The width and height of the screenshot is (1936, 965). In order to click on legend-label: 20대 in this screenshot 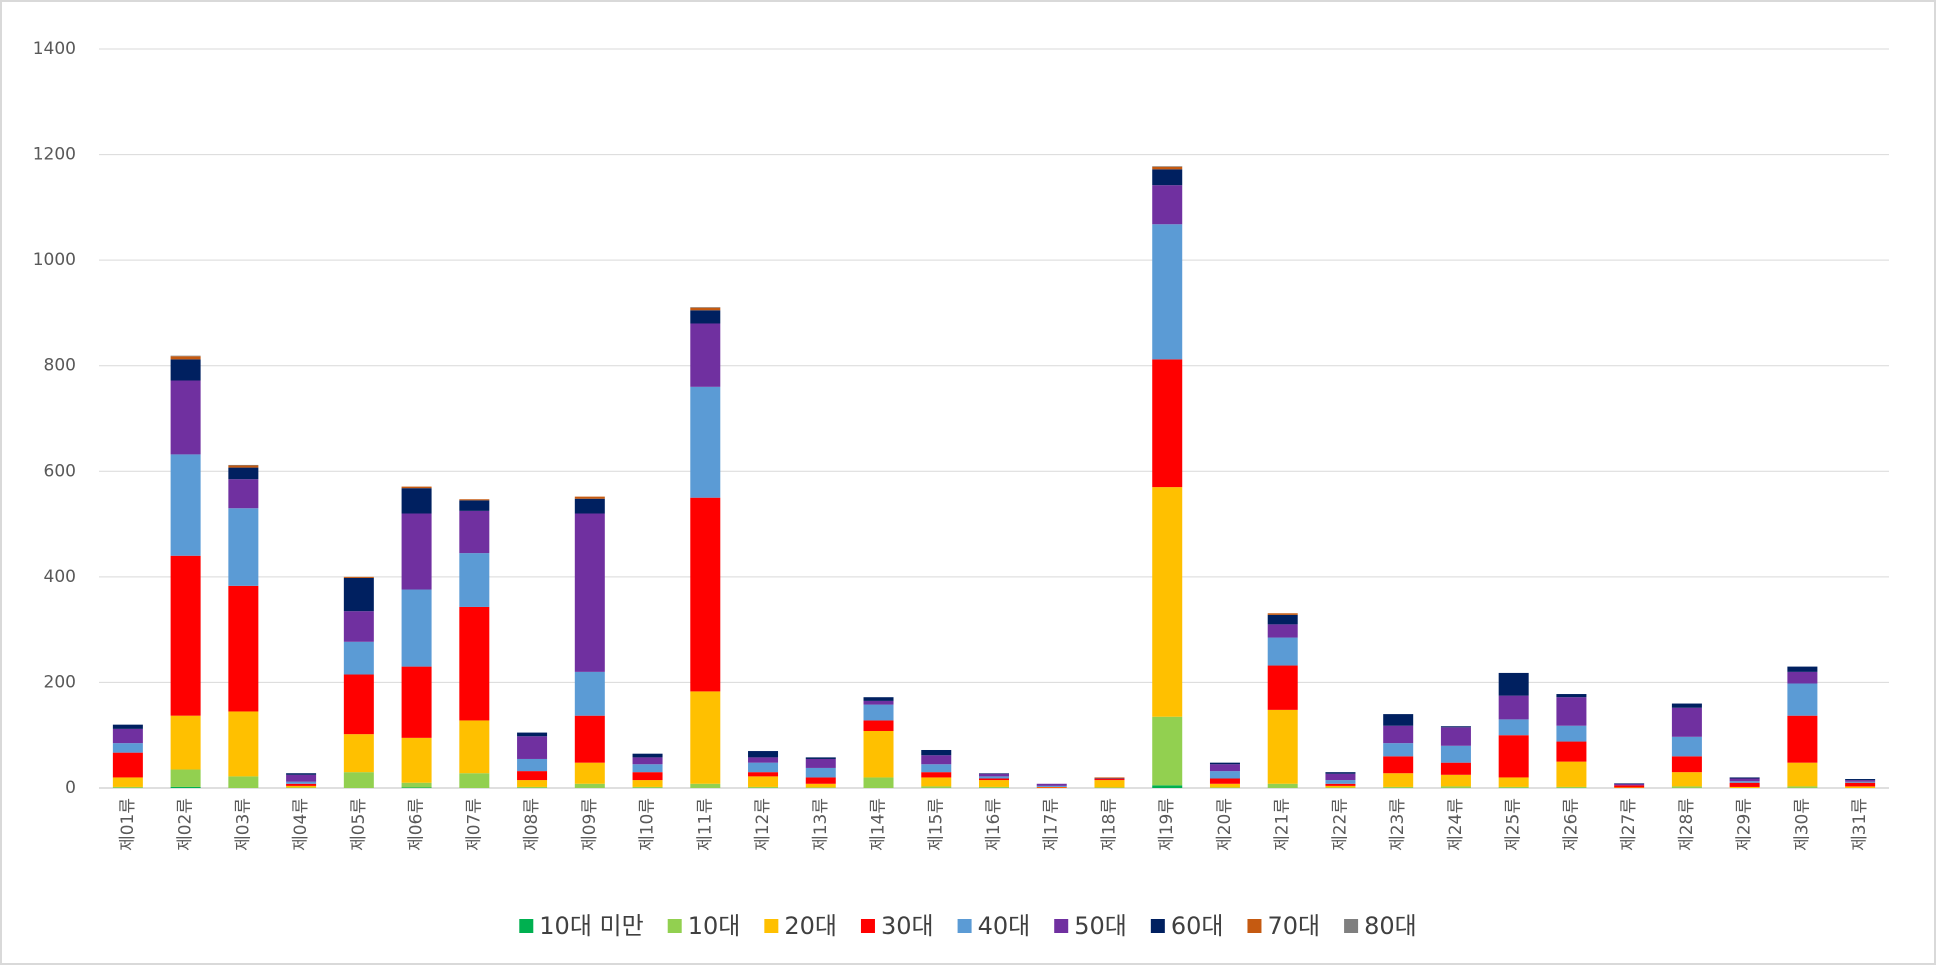, I will do `click(810, 926)`.